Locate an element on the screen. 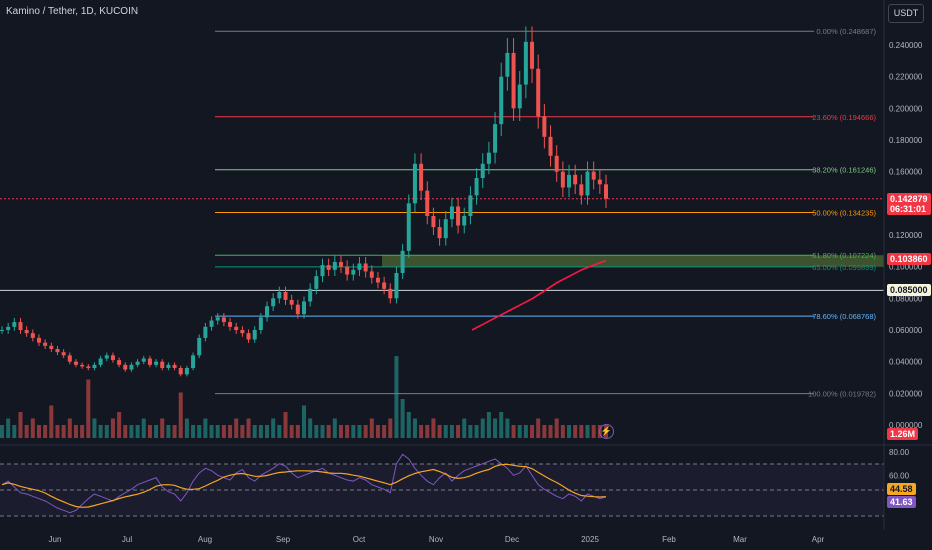  rsi-tick-label: 60.00 is located at coordinates (899, 475).